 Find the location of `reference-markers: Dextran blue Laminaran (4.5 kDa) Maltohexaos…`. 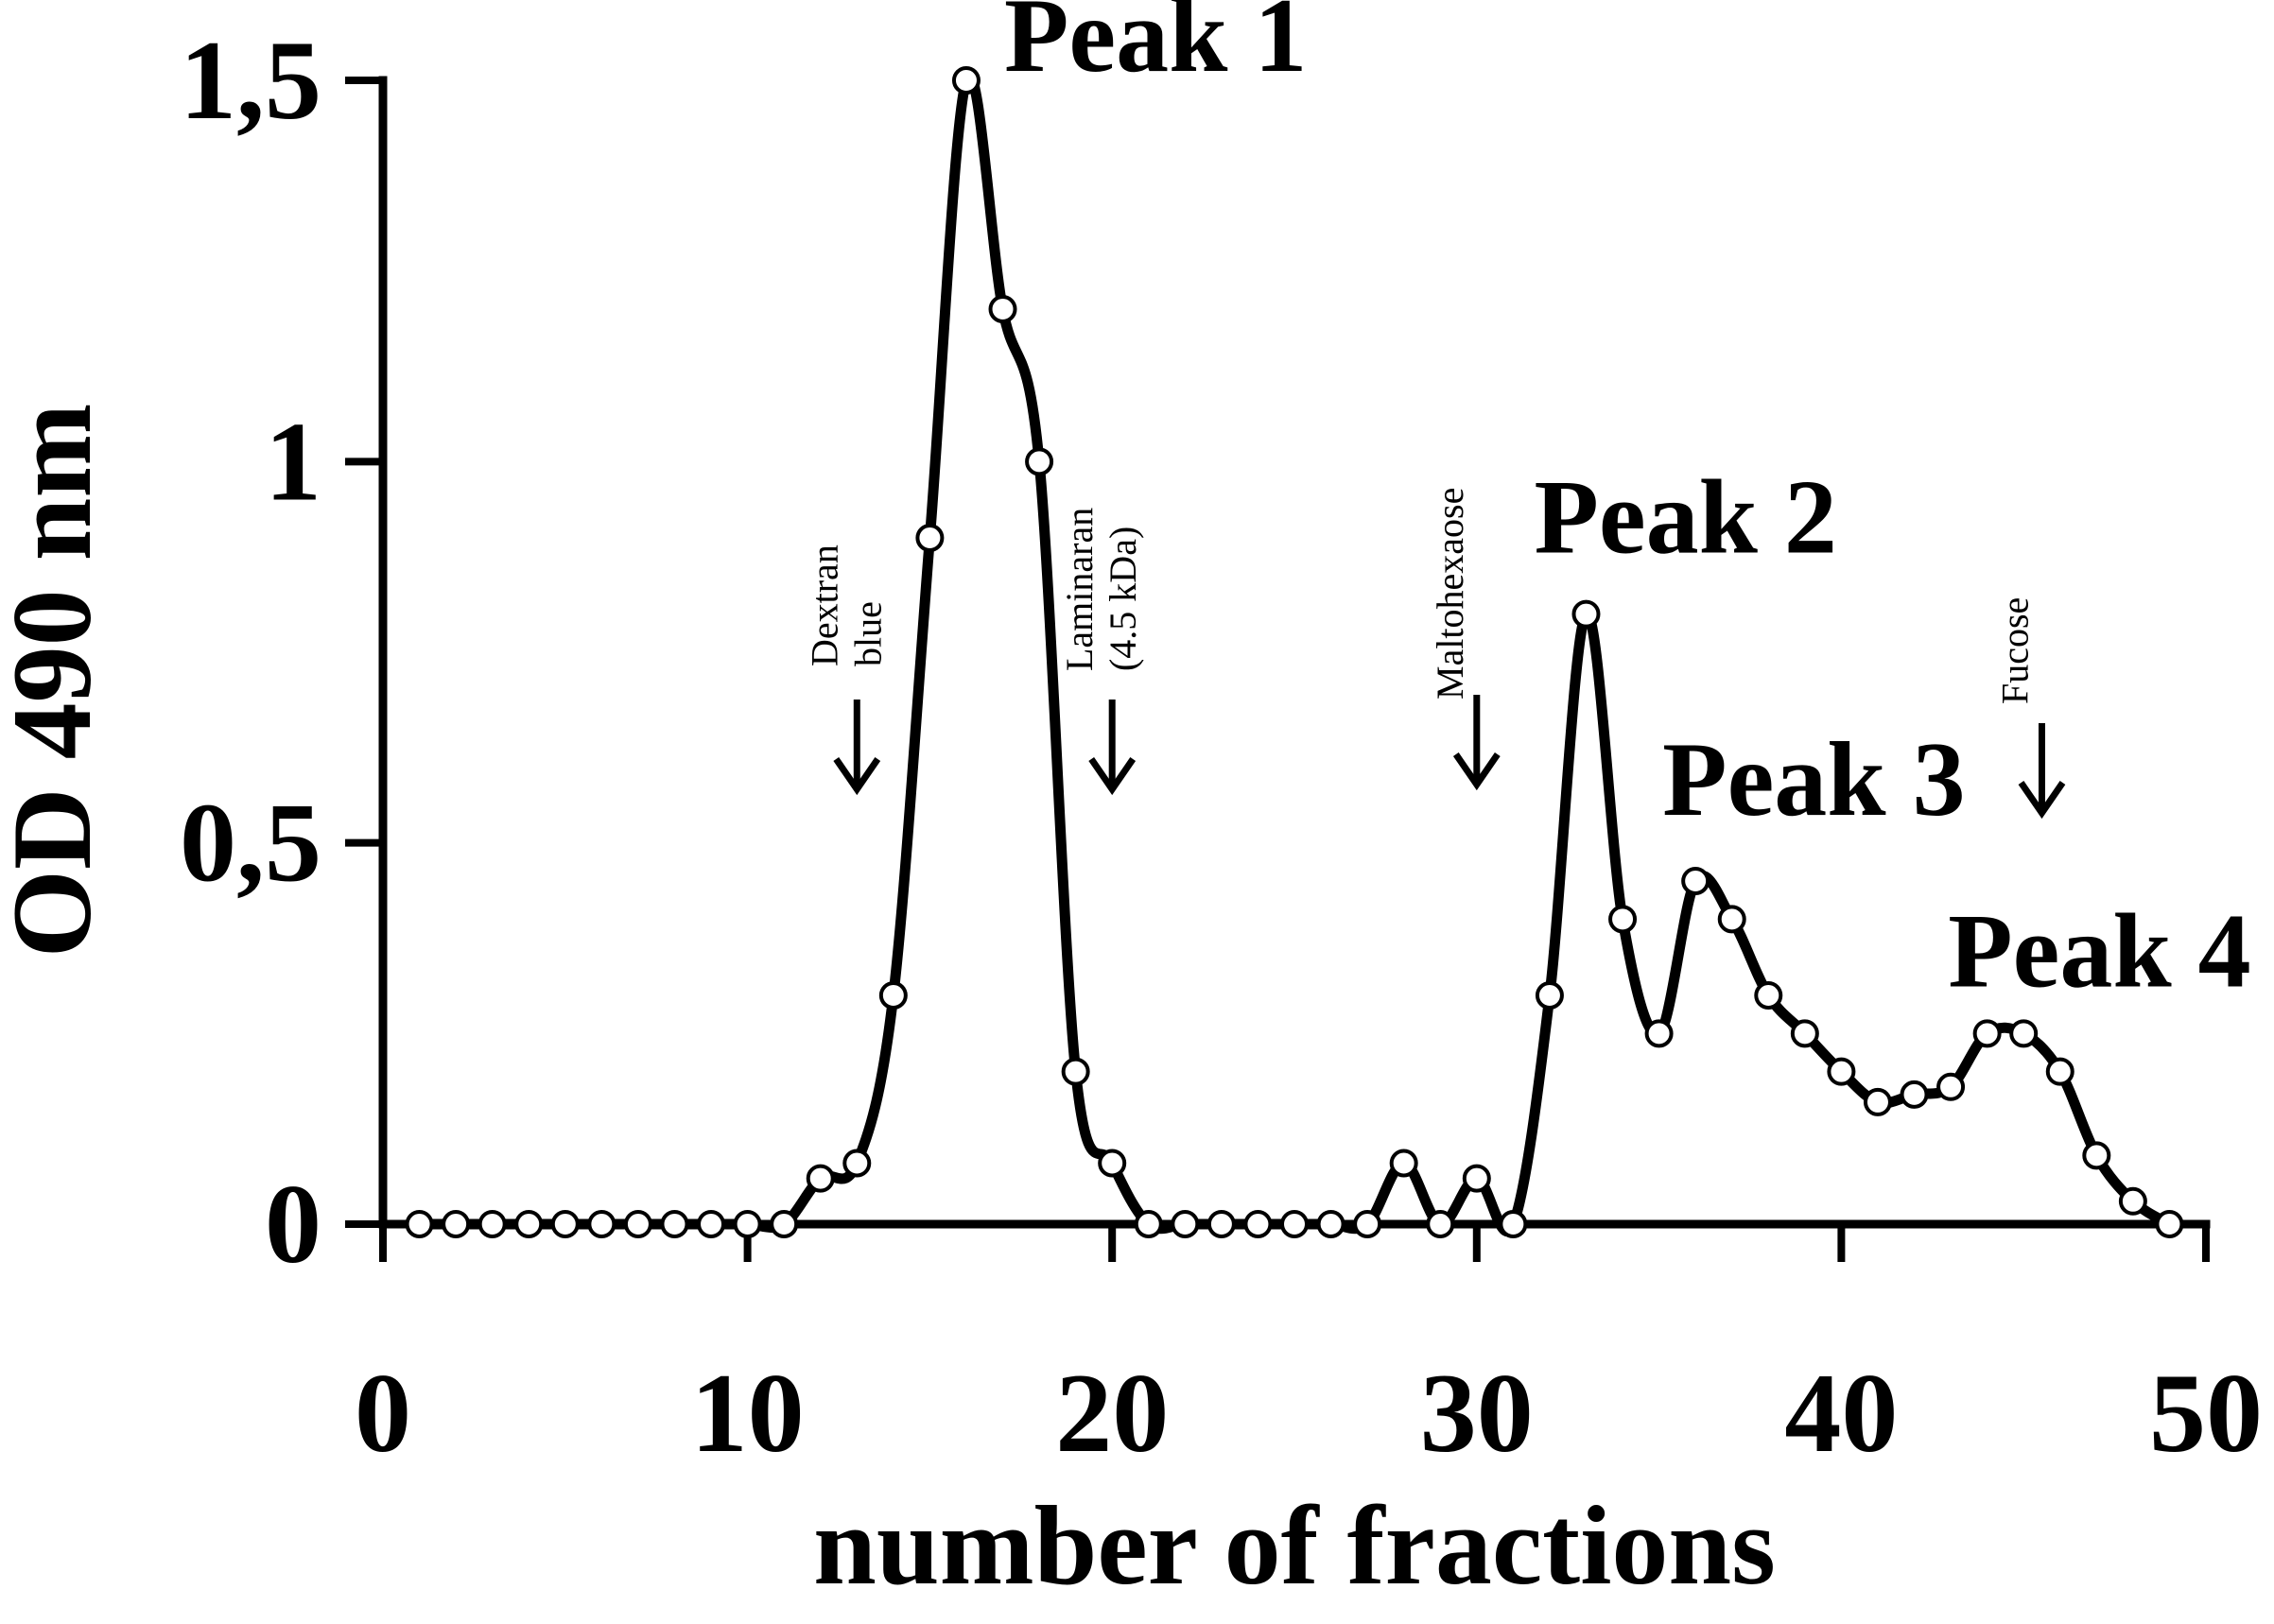

reference-markers: Dextran blue Laminaran (4.5 kDa) Maltohexaos… is located at coordinates (1435, 654).